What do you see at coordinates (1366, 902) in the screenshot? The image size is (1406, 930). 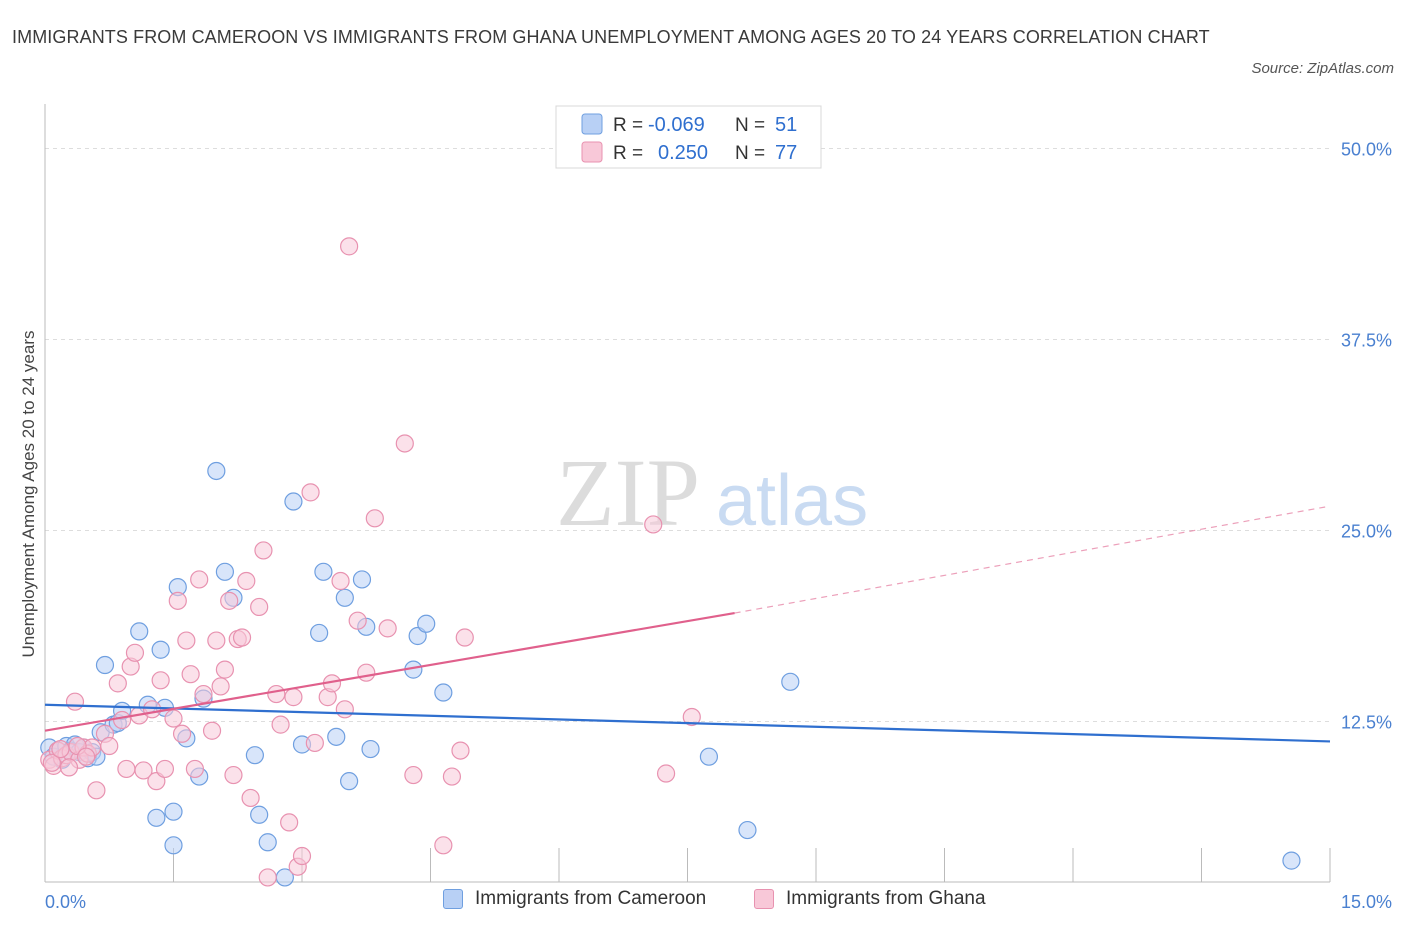 I see `x-tick-label: 15.0%` at bounding box center [1366, 902].